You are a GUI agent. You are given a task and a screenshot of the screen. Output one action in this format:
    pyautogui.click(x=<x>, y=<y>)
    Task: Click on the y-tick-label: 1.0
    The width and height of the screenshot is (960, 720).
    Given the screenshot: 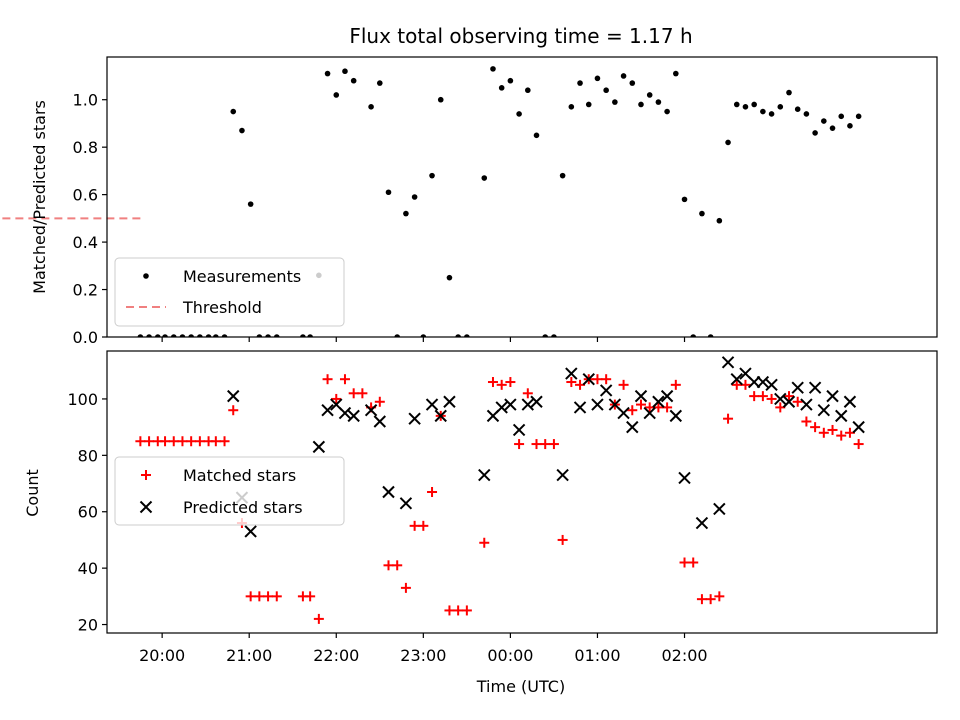 What is the action you would take?
    pyautogui.click(x=85, y=100)
    